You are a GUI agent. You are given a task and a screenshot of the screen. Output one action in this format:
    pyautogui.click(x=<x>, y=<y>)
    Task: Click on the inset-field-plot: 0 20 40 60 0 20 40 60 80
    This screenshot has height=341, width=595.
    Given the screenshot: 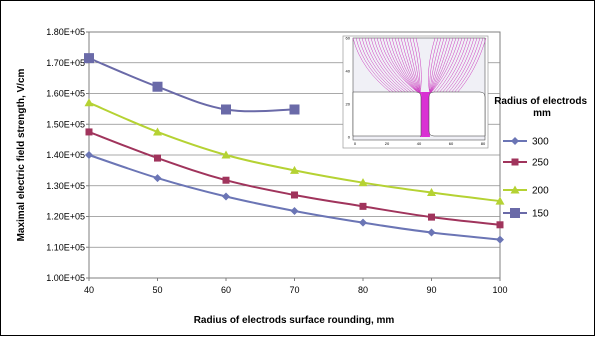 What is the action you would take?
    pyautogui.click(x=415, y=92)
    